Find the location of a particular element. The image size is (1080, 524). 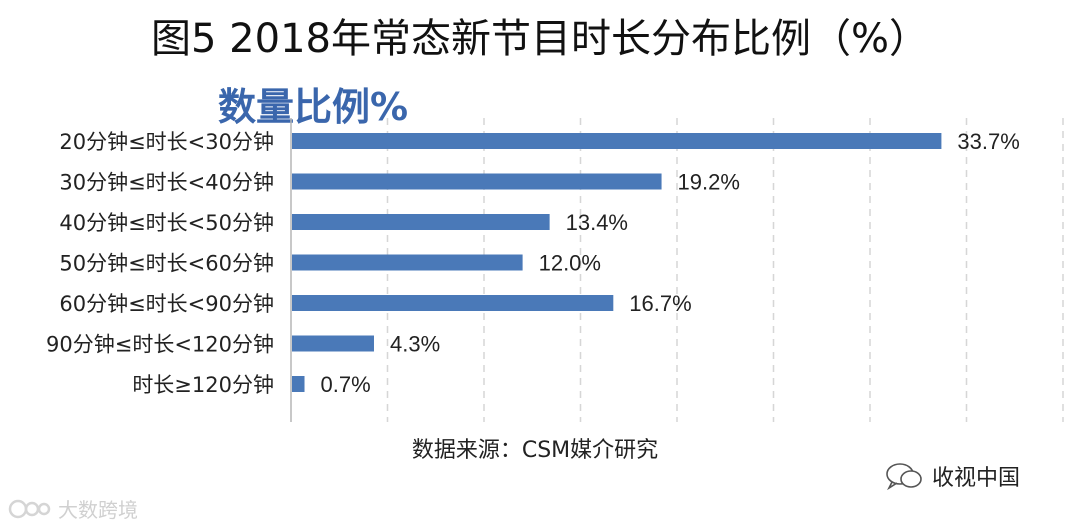

data-label: 12.0% is located at coordinates (570, 263).